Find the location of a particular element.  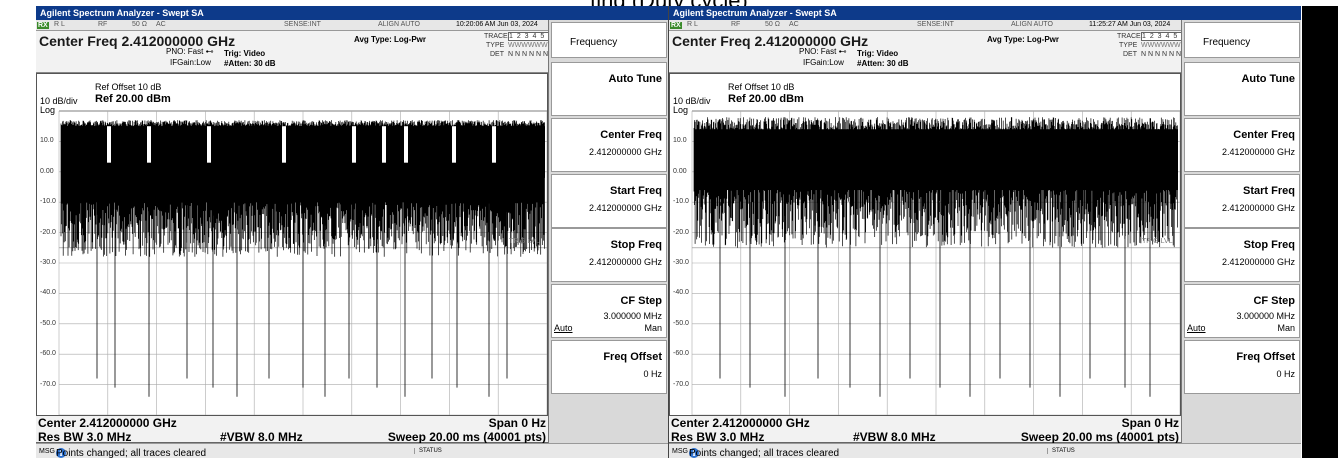

pno-label: PNO: Fast is located at coordinates (818, 51).